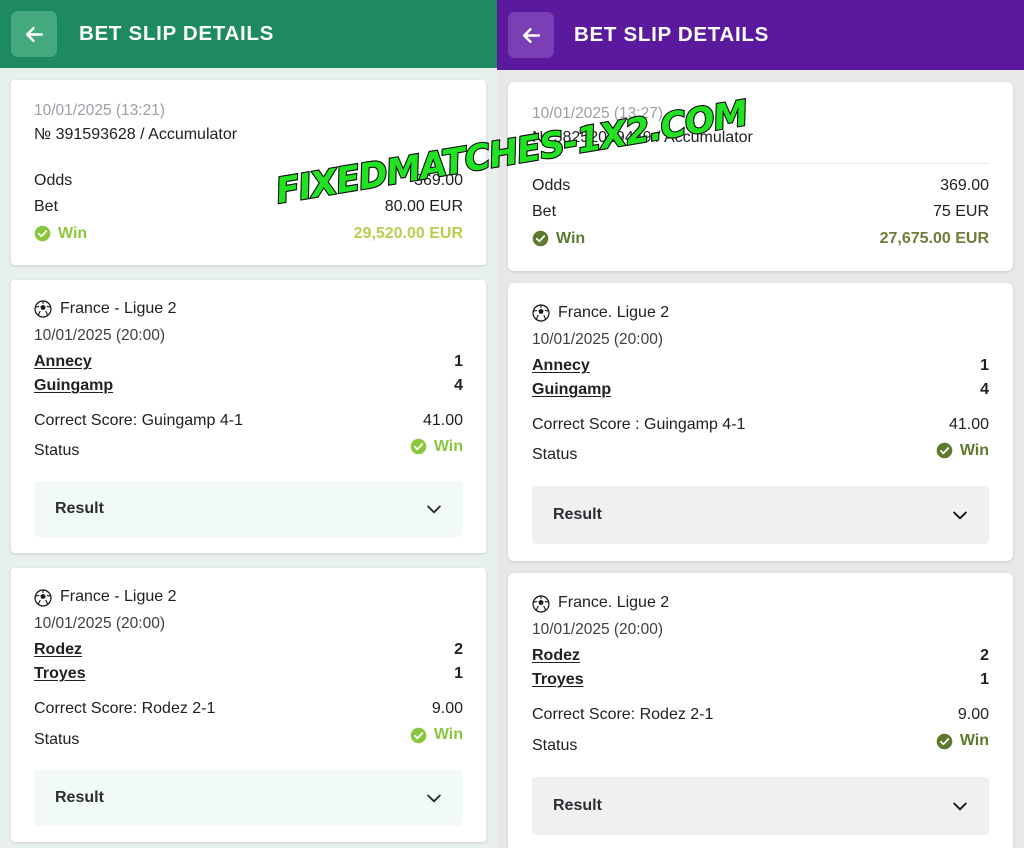  Describe the element at coordinates (176, 33) in the screenshot. I see `page-title-left: BET SLIP DETAILS` at that location.